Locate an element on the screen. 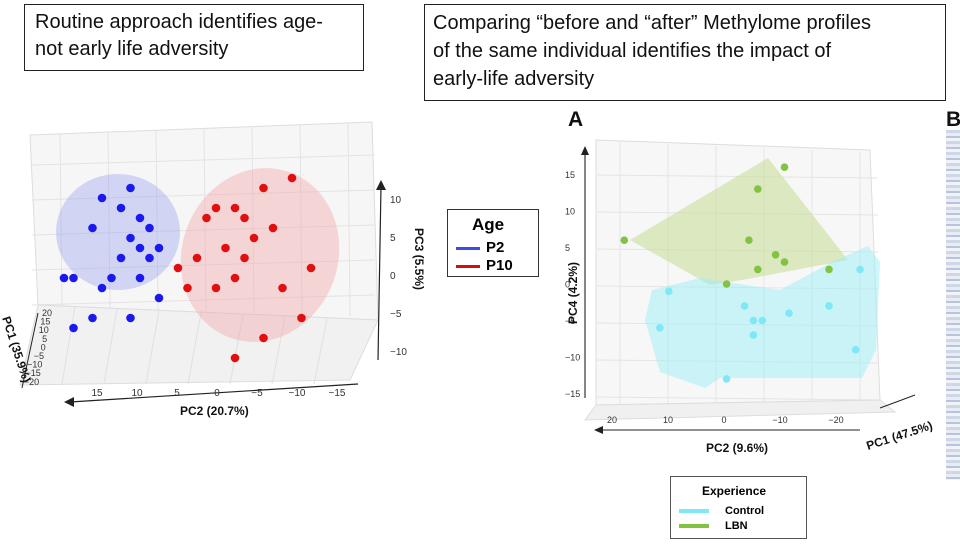 This screenshot has width=960, height=556. p10-swatch is located at coordinates (468, 266).